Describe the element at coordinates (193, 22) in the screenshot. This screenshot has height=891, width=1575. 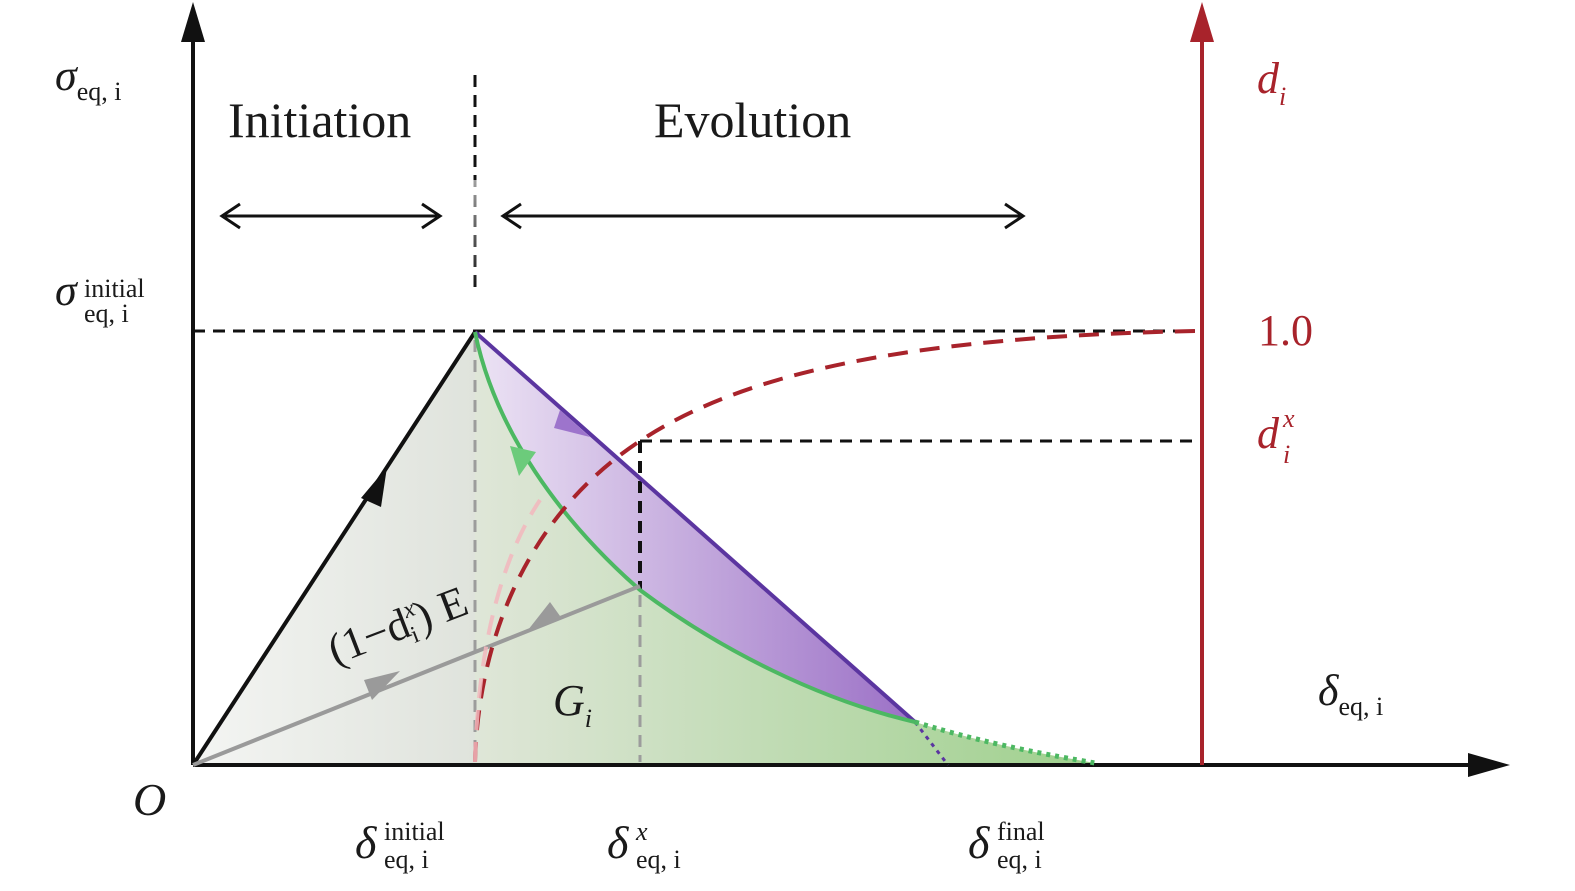
I see `y-axis-arrow` at that location.